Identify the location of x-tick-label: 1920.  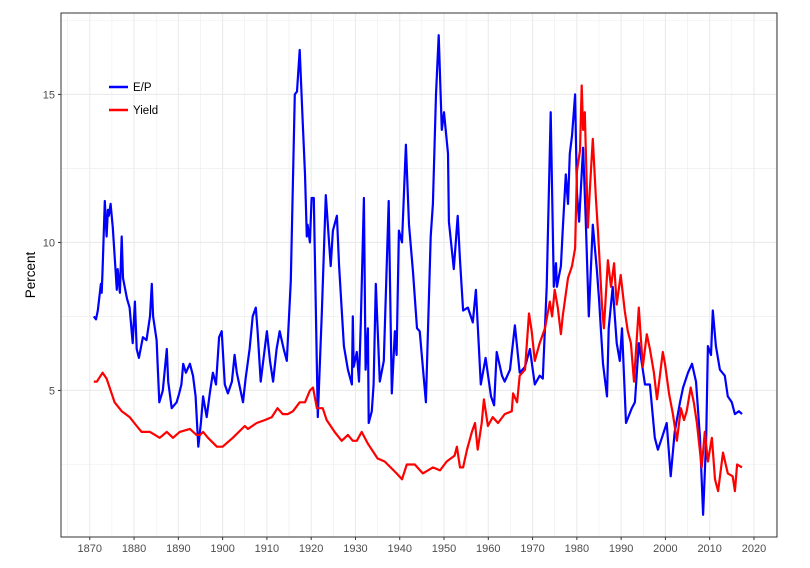
(311, 549).